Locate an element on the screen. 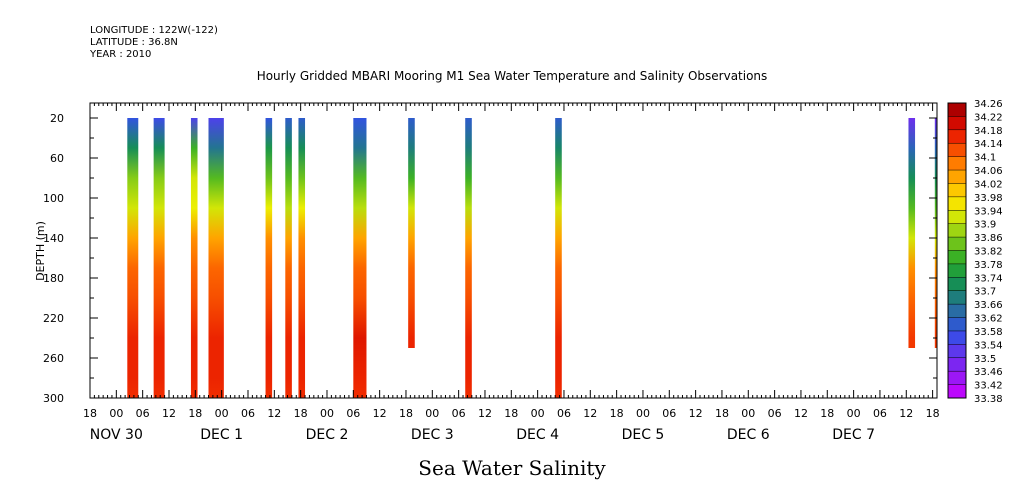  x-day-label: DEC 4 is located at coordinates (537, 435).